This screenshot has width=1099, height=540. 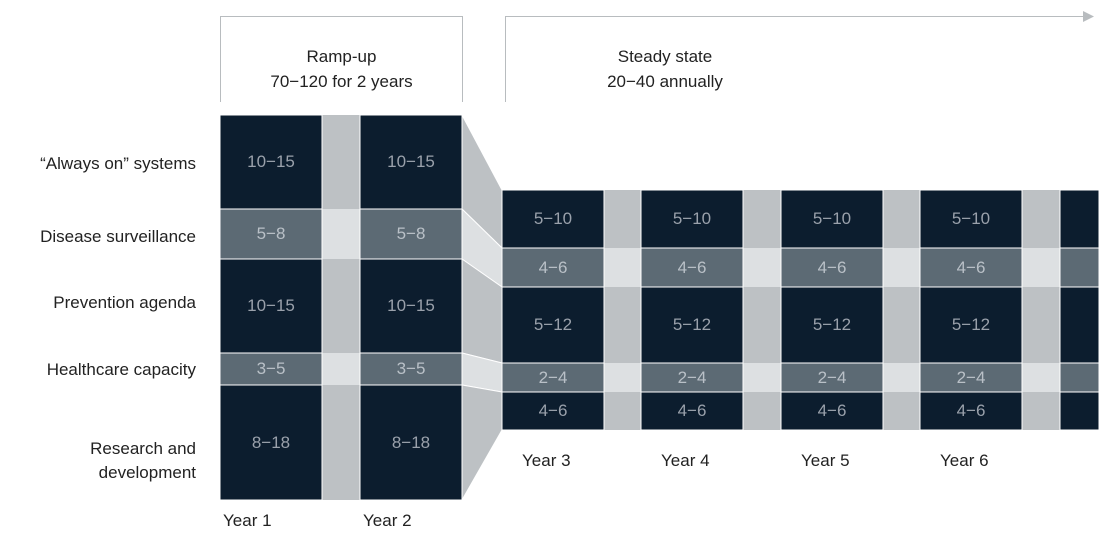 What do you see at coordinates (341, 56) in the screenshot?
I see `rampup-title: Ramp-up` at bounding box center [341, 56].